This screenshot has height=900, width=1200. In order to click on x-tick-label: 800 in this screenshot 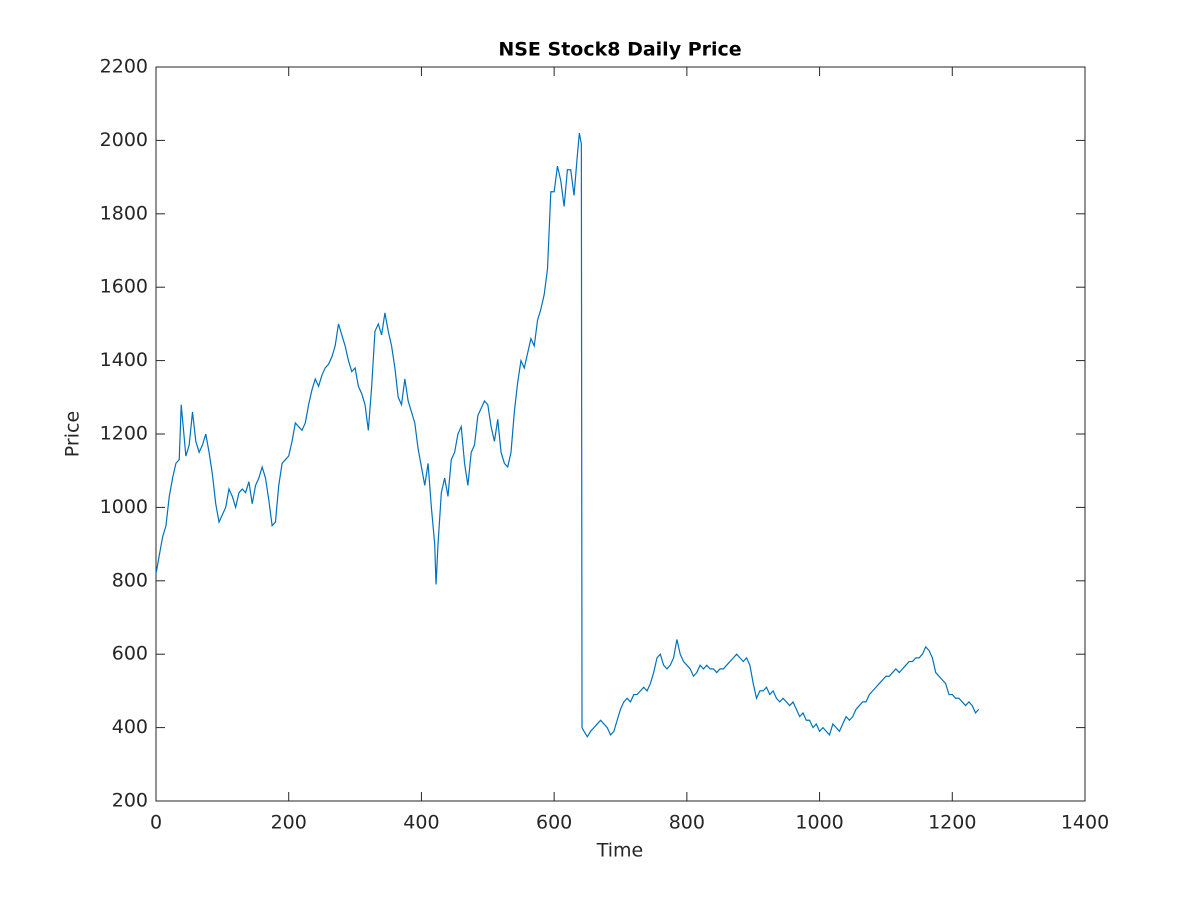, I will do `click(687, 823)`.